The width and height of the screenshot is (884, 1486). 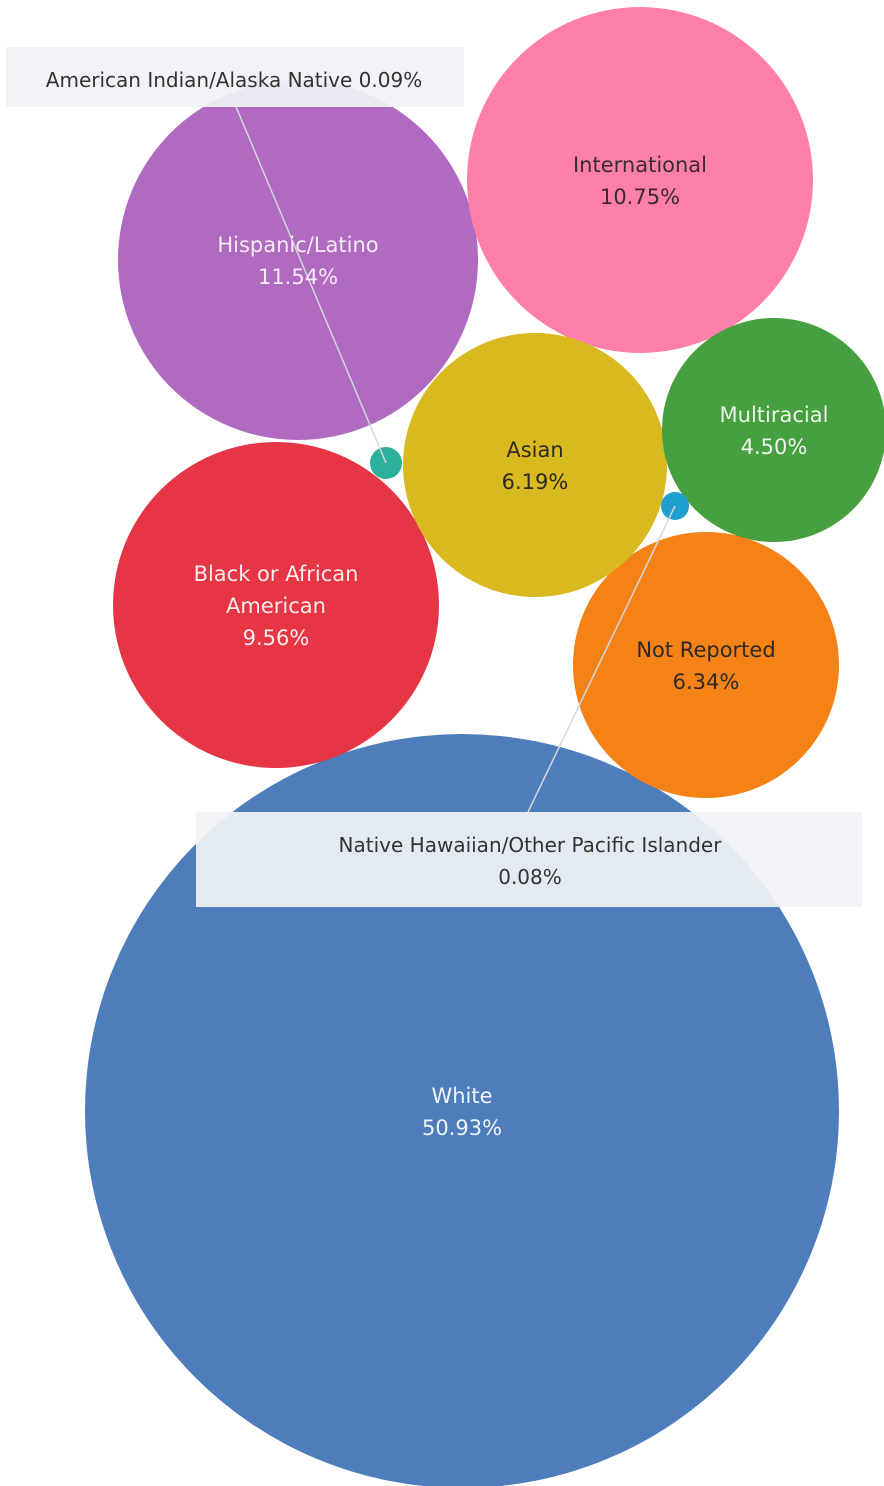 I want to click on bubble-black-or-african-american, so click(x=276, y=605).